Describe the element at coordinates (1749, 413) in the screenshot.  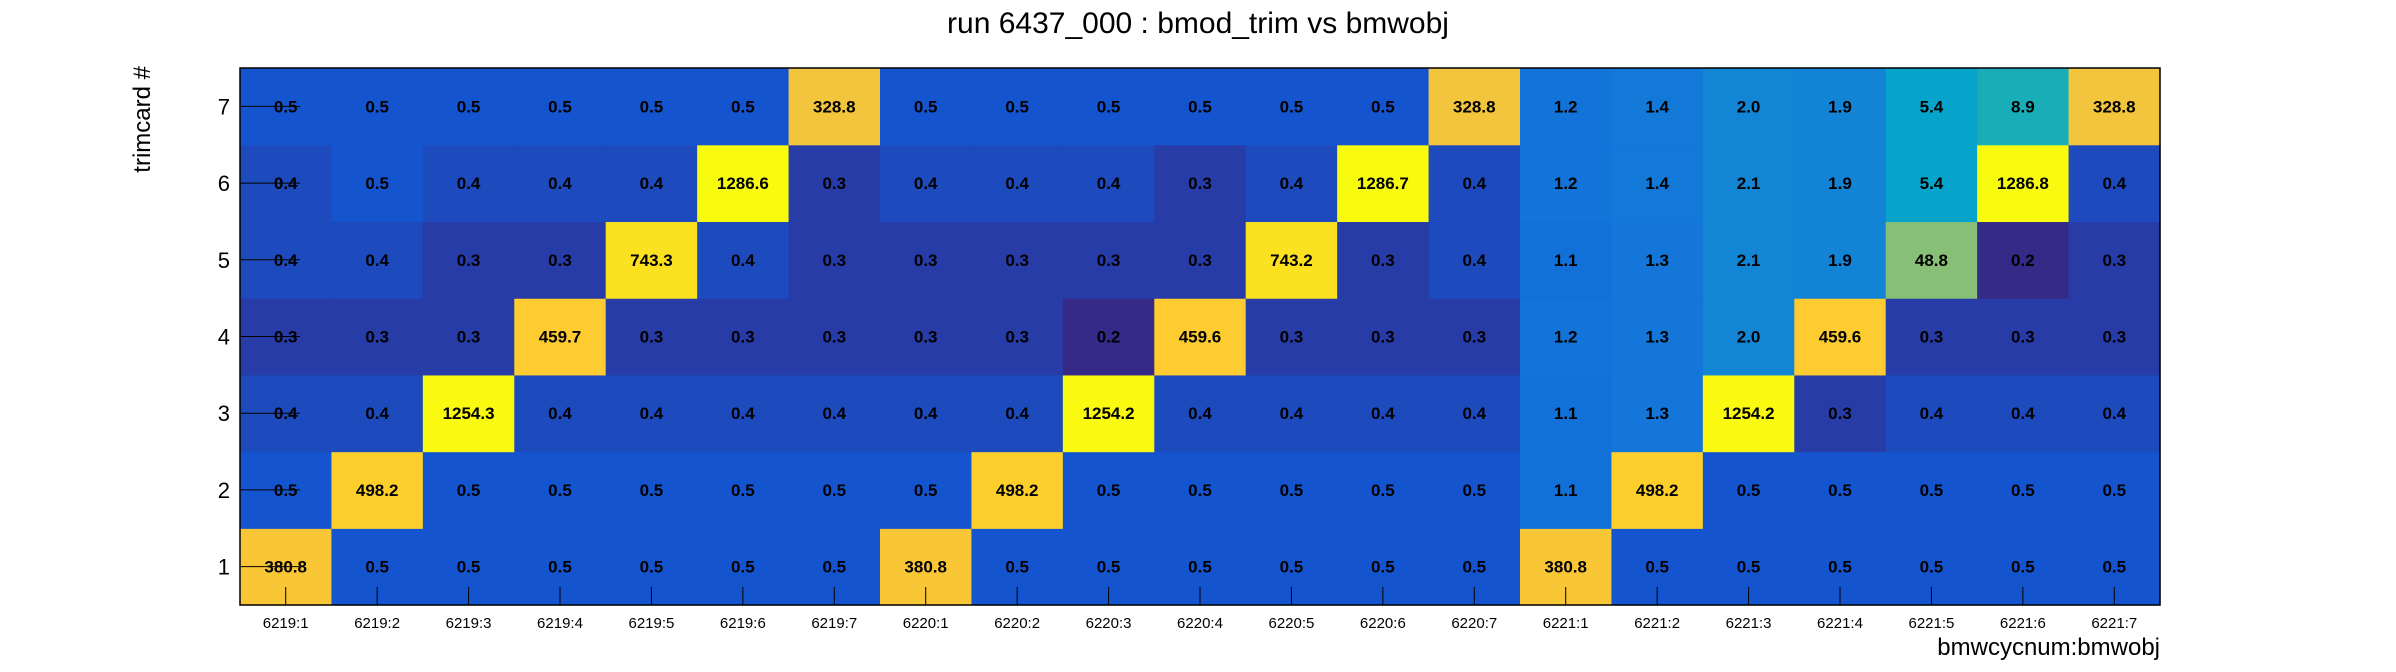
I see `cell-value-label: 1254.2` at that location.